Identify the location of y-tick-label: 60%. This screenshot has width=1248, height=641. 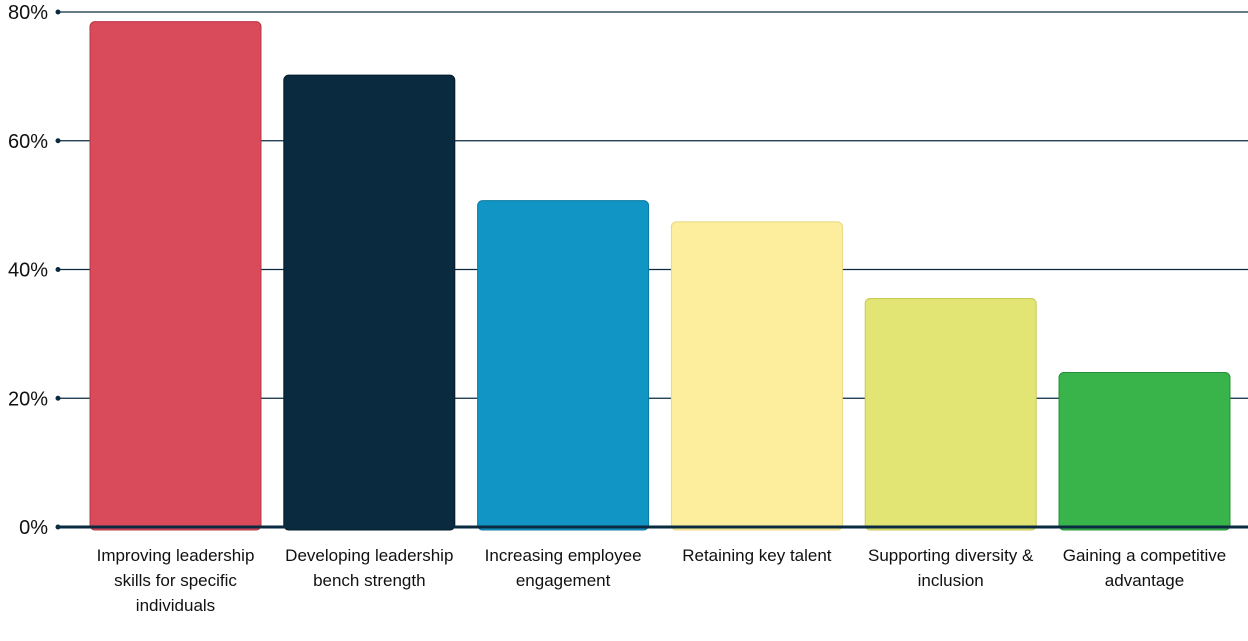
(28, 142).